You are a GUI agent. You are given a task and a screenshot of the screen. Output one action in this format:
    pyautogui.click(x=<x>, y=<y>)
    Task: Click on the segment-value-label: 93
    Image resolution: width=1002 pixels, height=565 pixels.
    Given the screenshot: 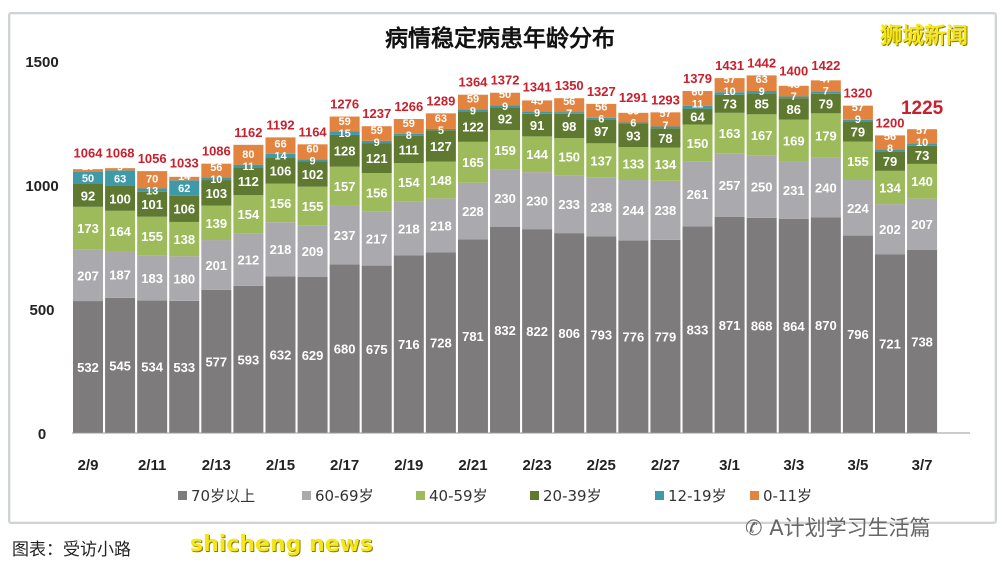 What is the action you would take?
    pyautogui.click(x=633, y=135)
    